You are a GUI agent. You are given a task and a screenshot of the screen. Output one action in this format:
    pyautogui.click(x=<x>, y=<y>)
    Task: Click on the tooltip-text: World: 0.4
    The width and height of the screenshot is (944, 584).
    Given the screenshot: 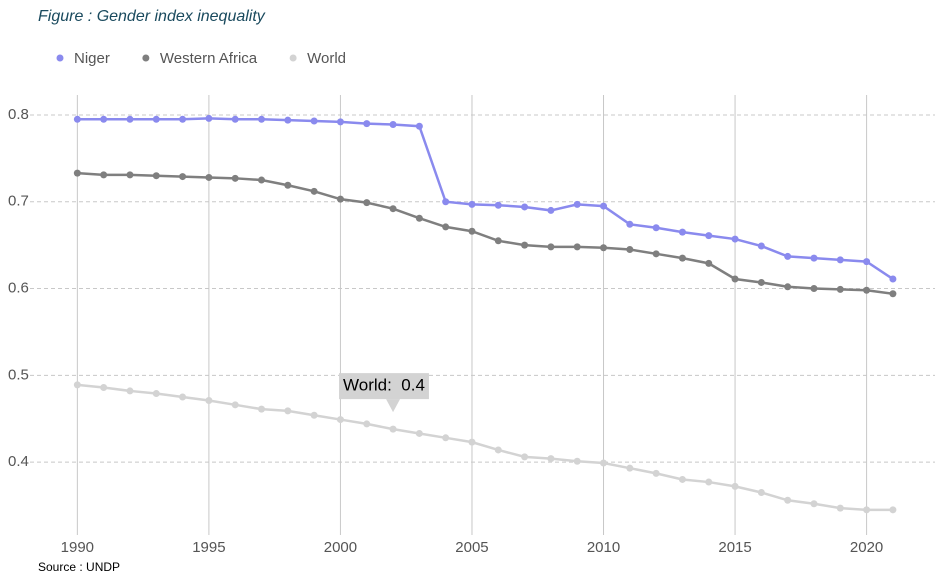 What is the action you would take?
    pyautogui.click(x=384, y=385)
    